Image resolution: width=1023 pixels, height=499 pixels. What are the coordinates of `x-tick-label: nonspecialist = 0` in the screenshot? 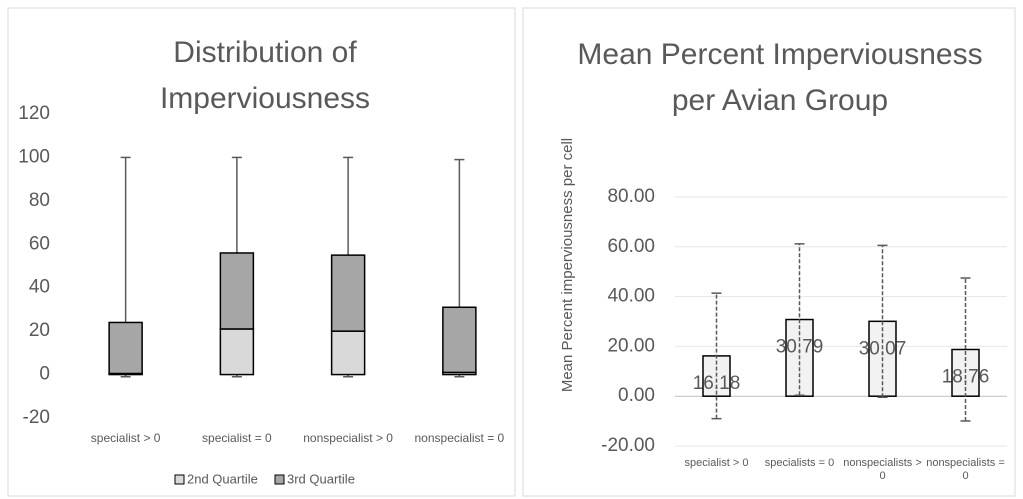 It's located at (459, 438).